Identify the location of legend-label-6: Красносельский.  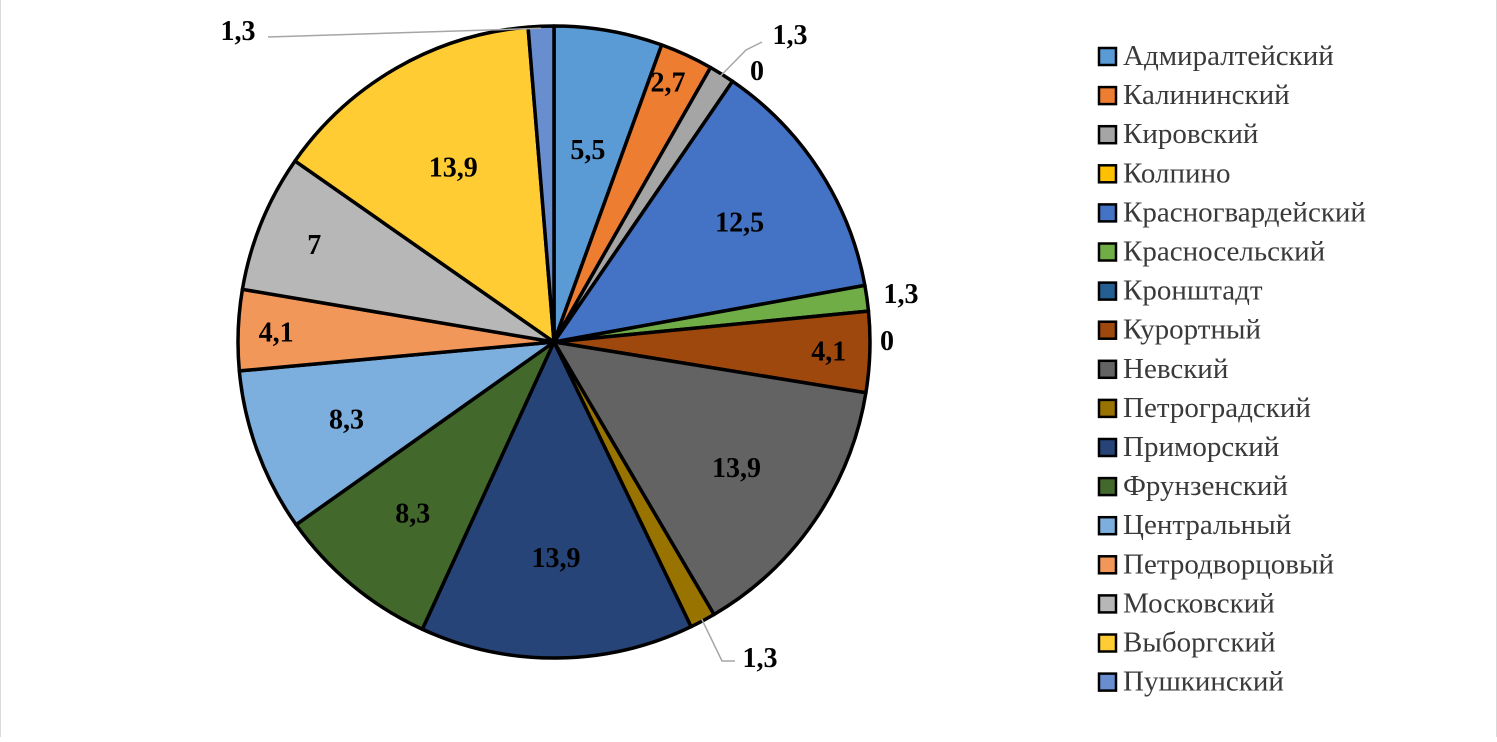
(1224, 252).